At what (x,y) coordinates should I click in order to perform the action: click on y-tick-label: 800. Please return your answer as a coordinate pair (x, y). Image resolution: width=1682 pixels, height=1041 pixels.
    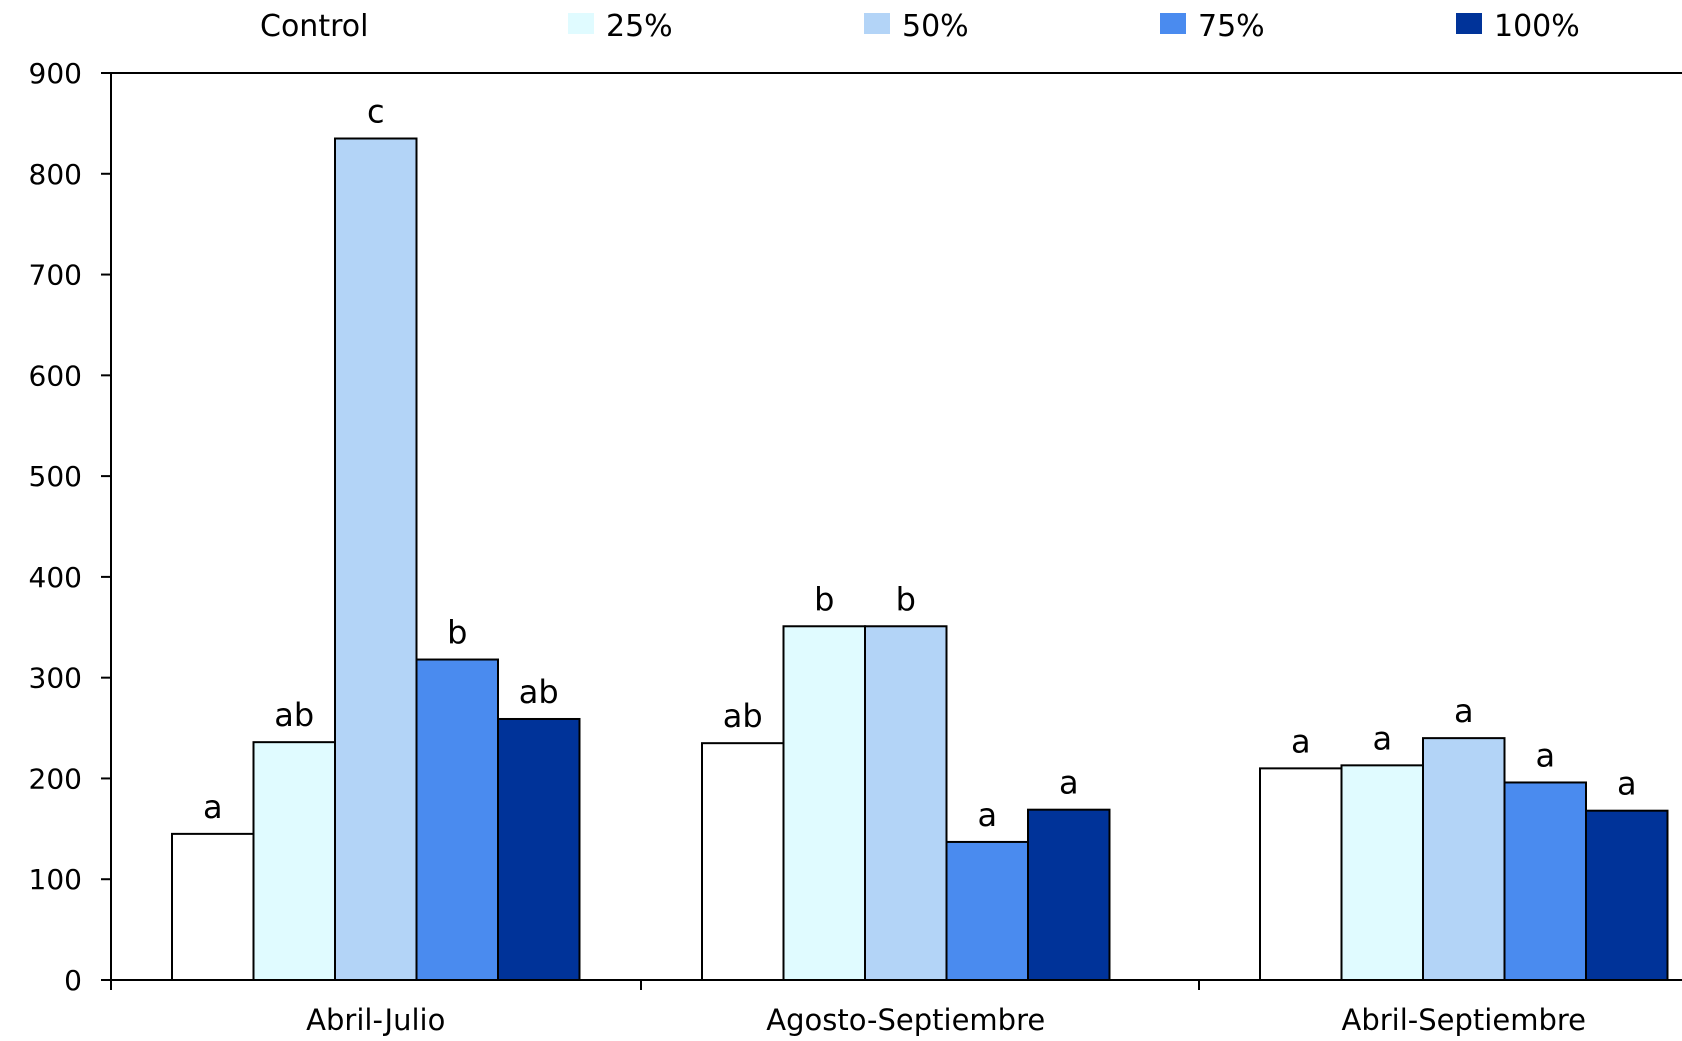
    Looking at the image, I should click on (55, 174).